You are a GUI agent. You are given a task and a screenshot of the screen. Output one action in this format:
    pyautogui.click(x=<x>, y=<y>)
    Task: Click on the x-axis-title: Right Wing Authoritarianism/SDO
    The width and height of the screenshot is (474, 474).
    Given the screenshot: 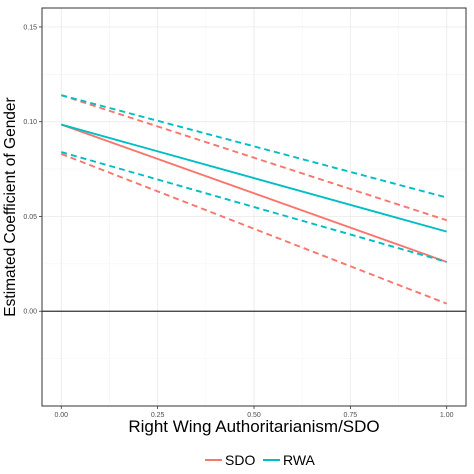 What is the action you would take?
    pyautogui.click(x=253, y=426)
    